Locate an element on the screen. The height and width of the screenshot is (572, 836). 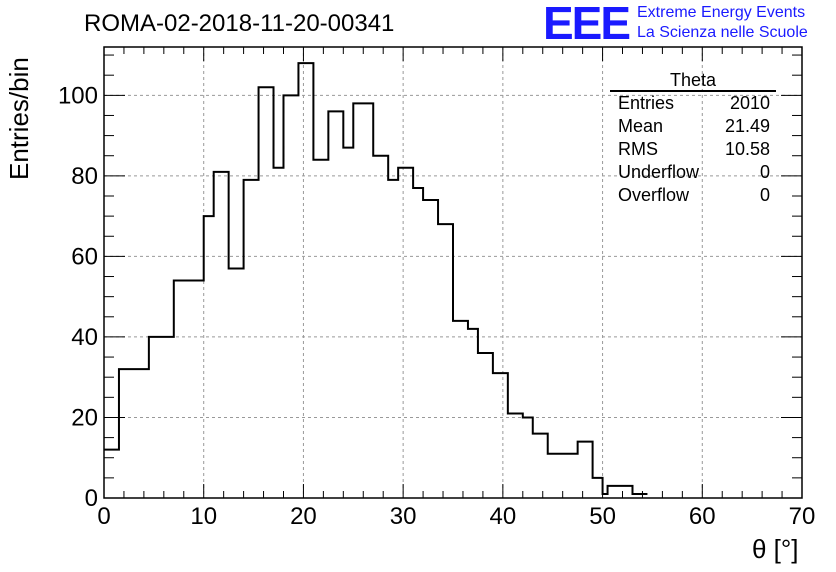
stats-value: 10.58 is located at coordinates (747, 149).